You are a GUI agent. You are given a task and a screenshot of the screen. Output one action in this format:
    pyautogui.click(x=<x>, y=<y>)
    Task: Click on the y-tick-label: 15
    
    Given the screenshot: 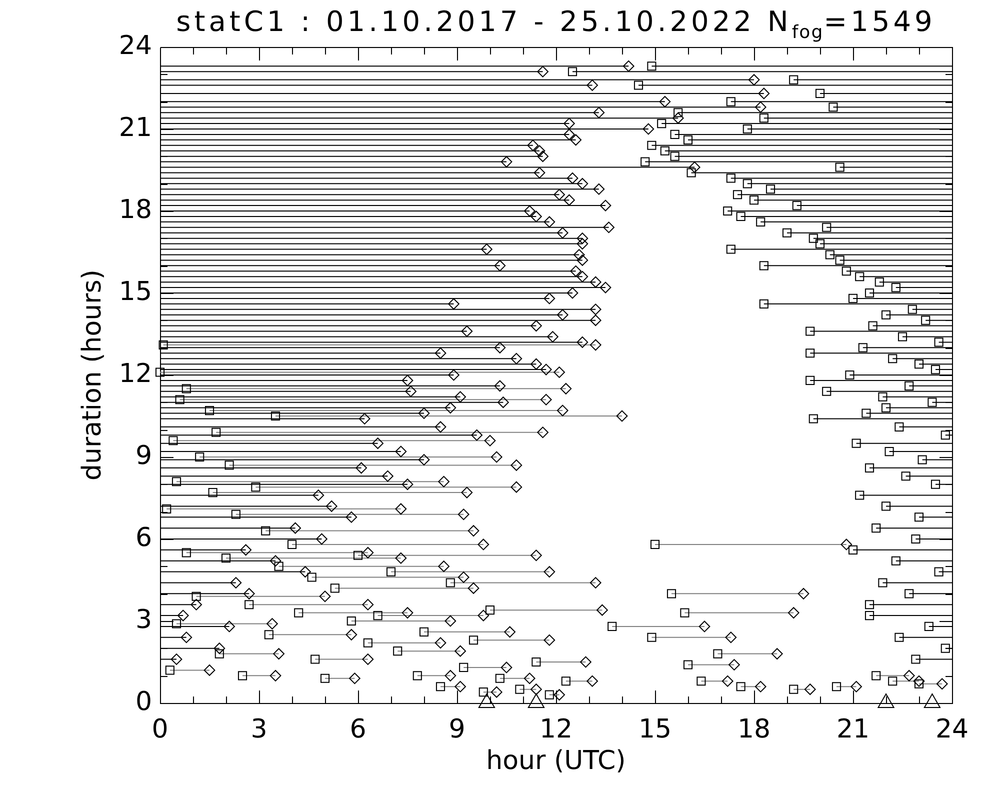 What is the action you would take?
    pyautogui.click(x=135, y=291)
    